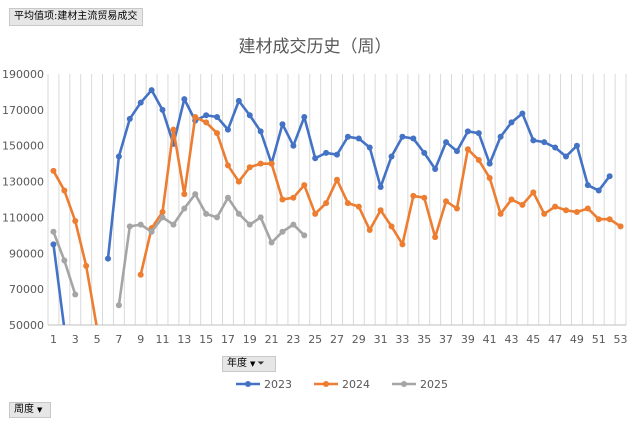 Image resolution: width=640 pixels, height=427 pixels. Describe the element at coordinates (342, 384) in the screenshot. I see `legend-item-2024: 2024` at that location.